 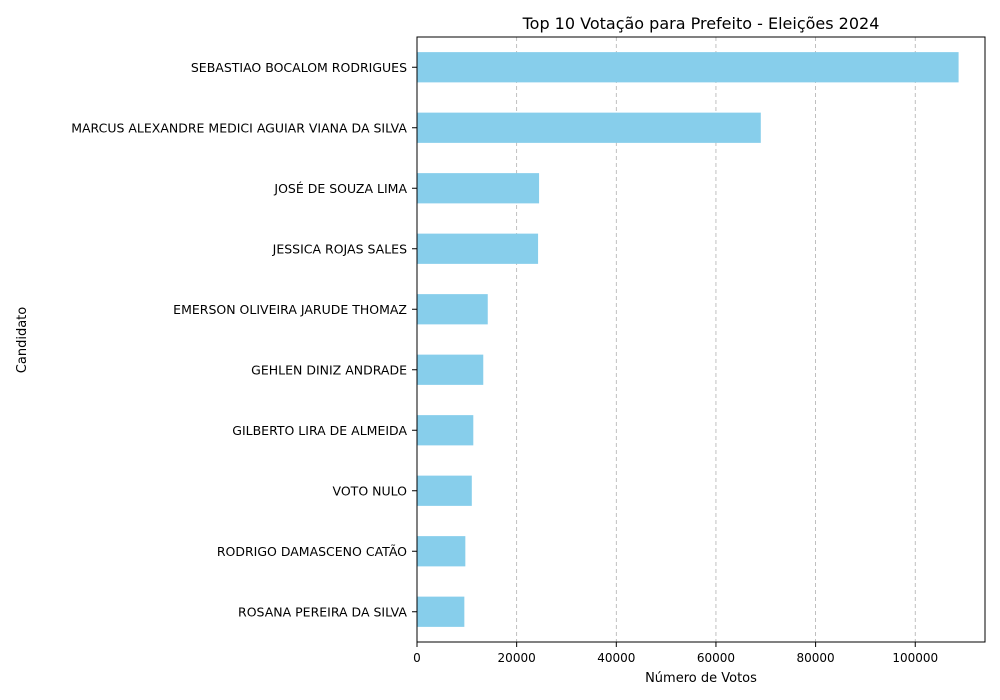 What do you see at coordinates (370, 490) in the screenshot?
I see `category-label: VOTO NULO` at bounding box center [370, 490].